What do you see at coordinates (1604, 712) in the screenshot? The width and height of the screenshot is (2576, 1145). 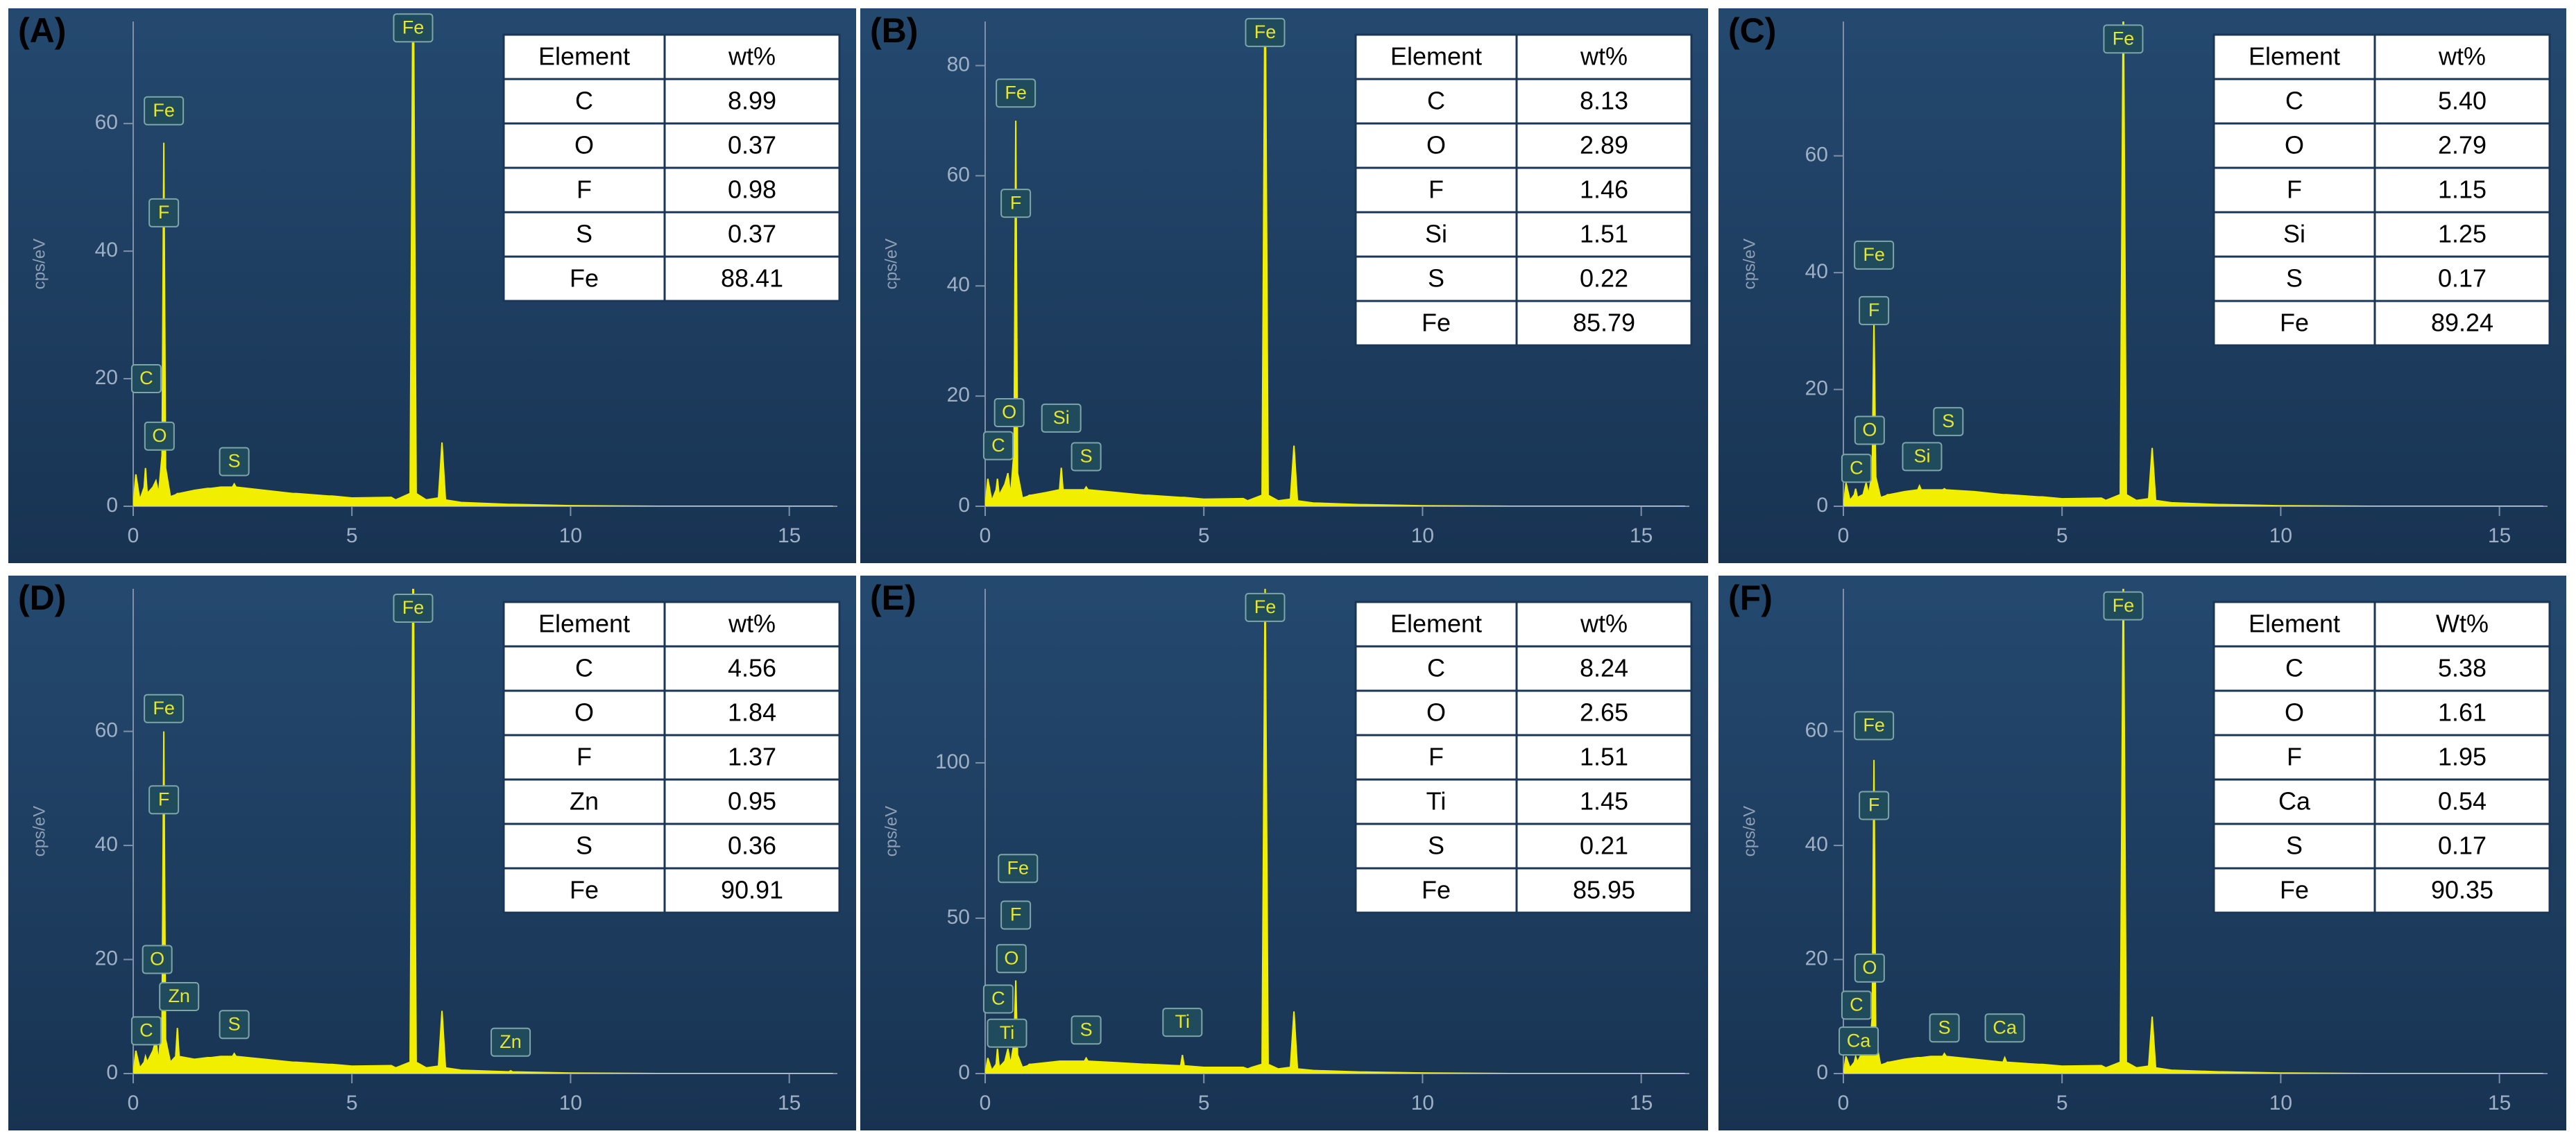 I see `table-cell: 2.65` at bounding box center [1604, 712].